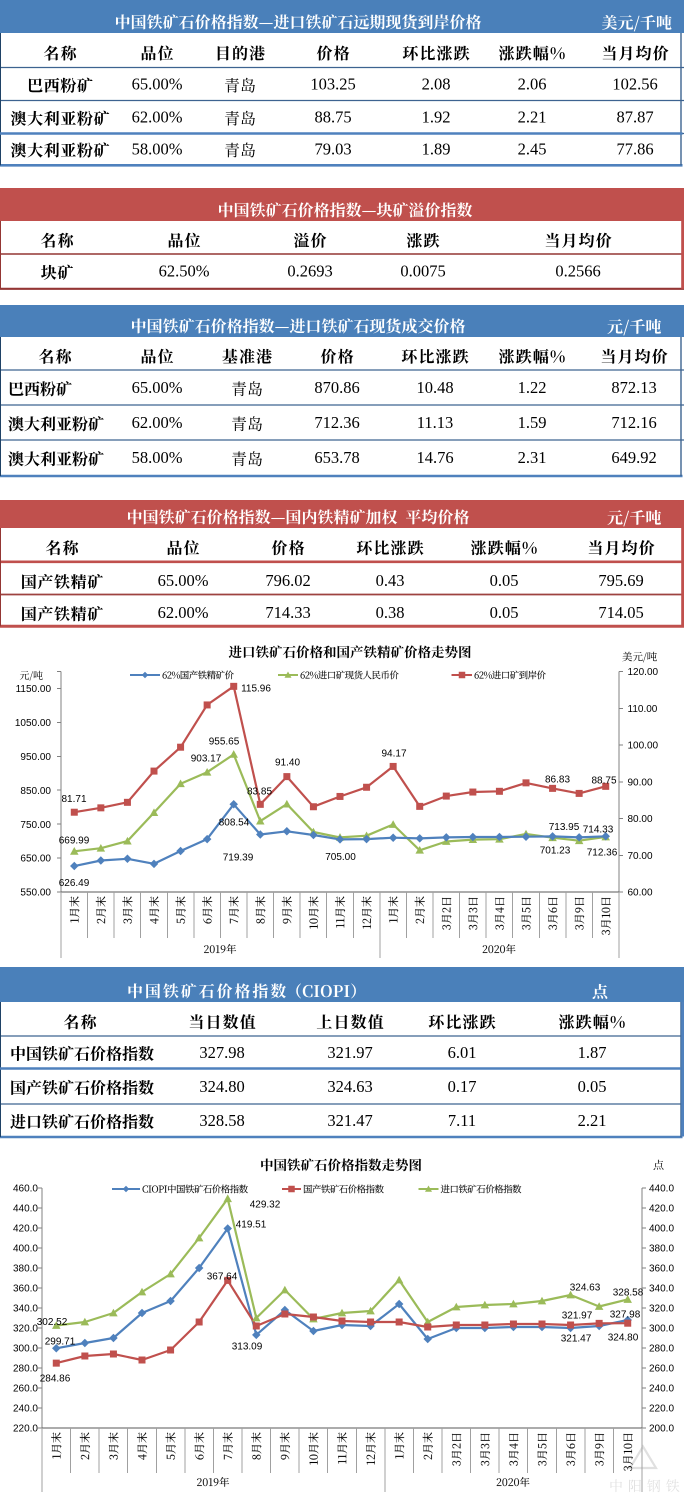 The height and width of the screenshot is (1499, 684). I want to click on svg-text: 420.0, so click(661, 1209).